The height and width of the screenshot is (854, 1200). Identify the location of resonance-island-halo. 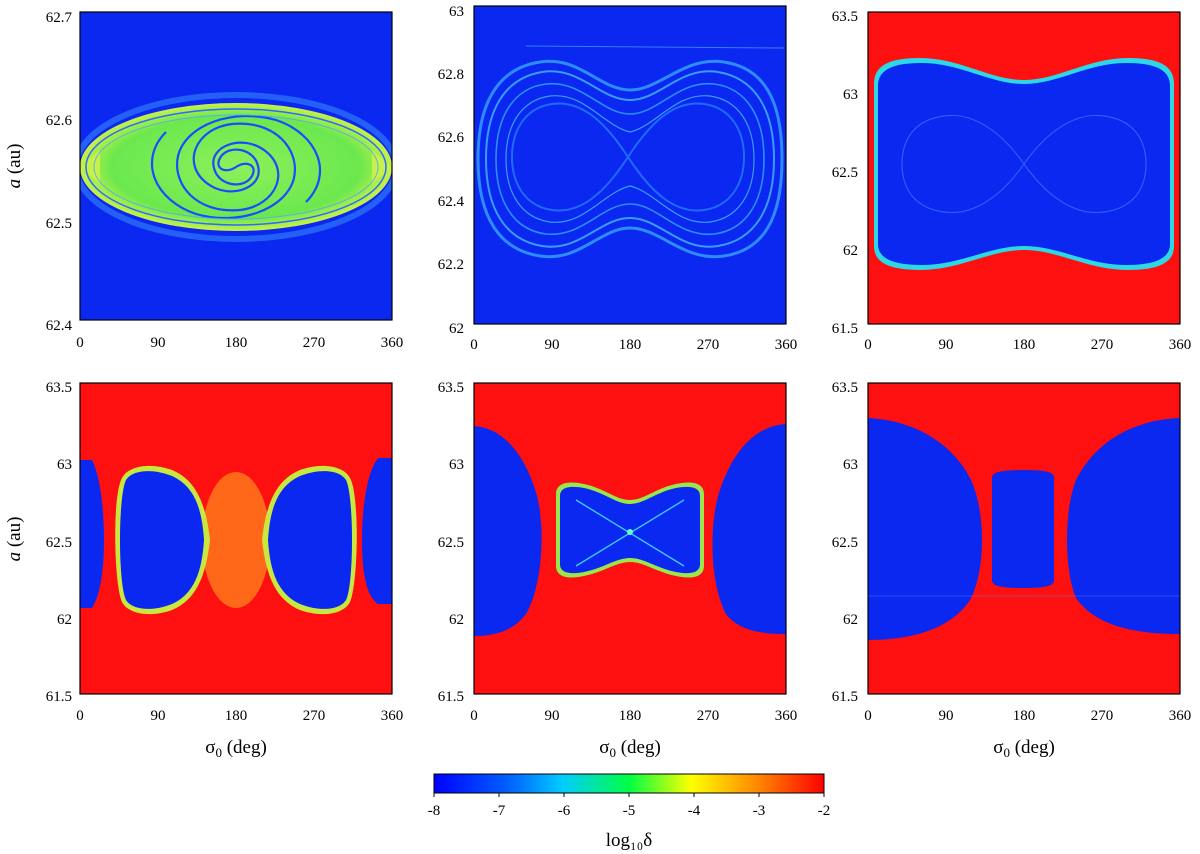
(236, 167).